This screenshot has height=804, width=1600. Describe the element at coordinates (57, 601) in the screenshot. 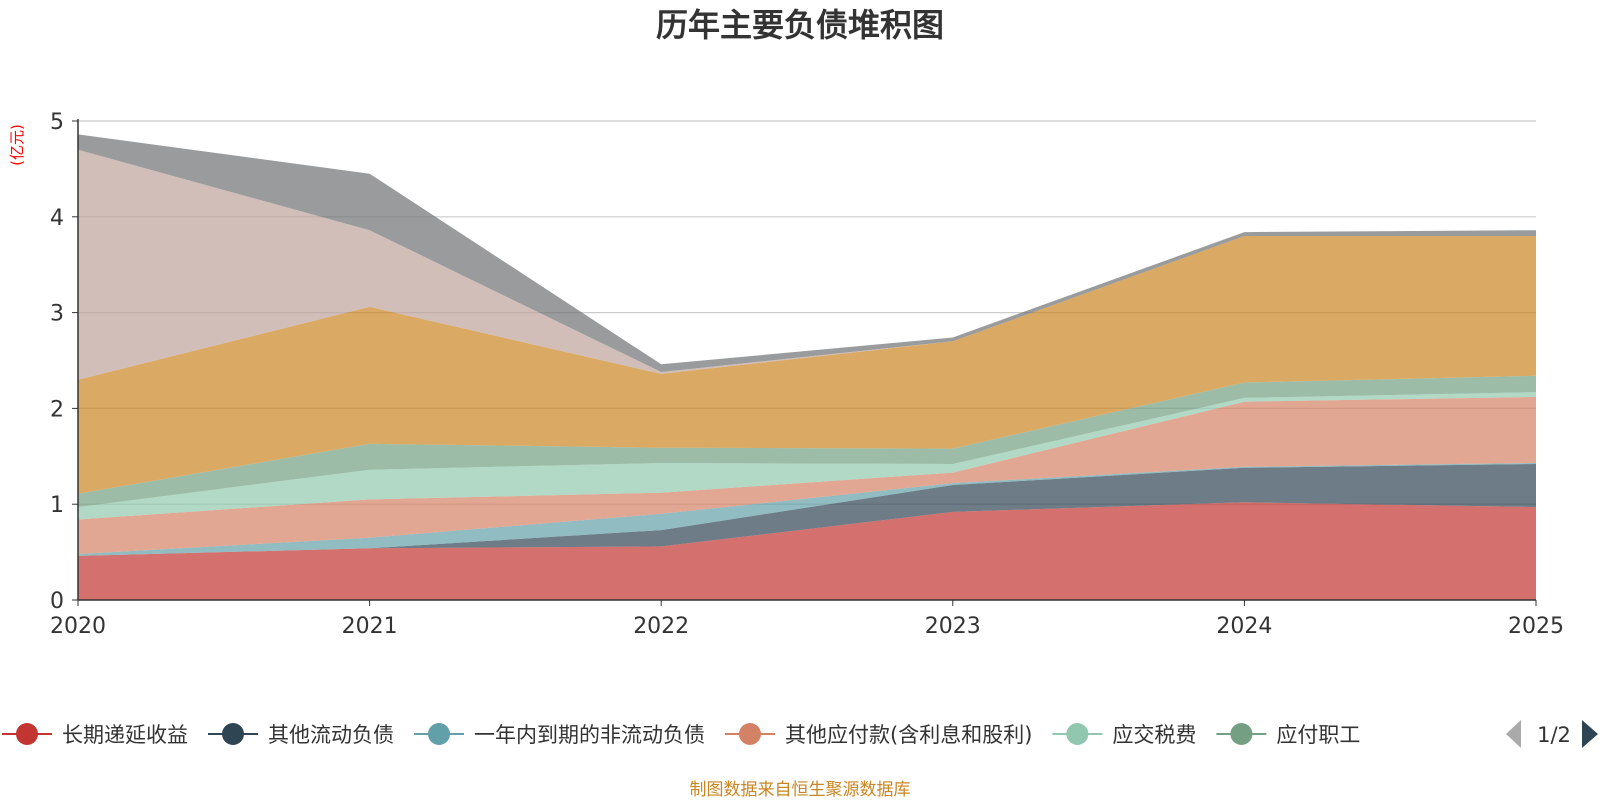

I see `y-tick-label-0: 0` at that location.